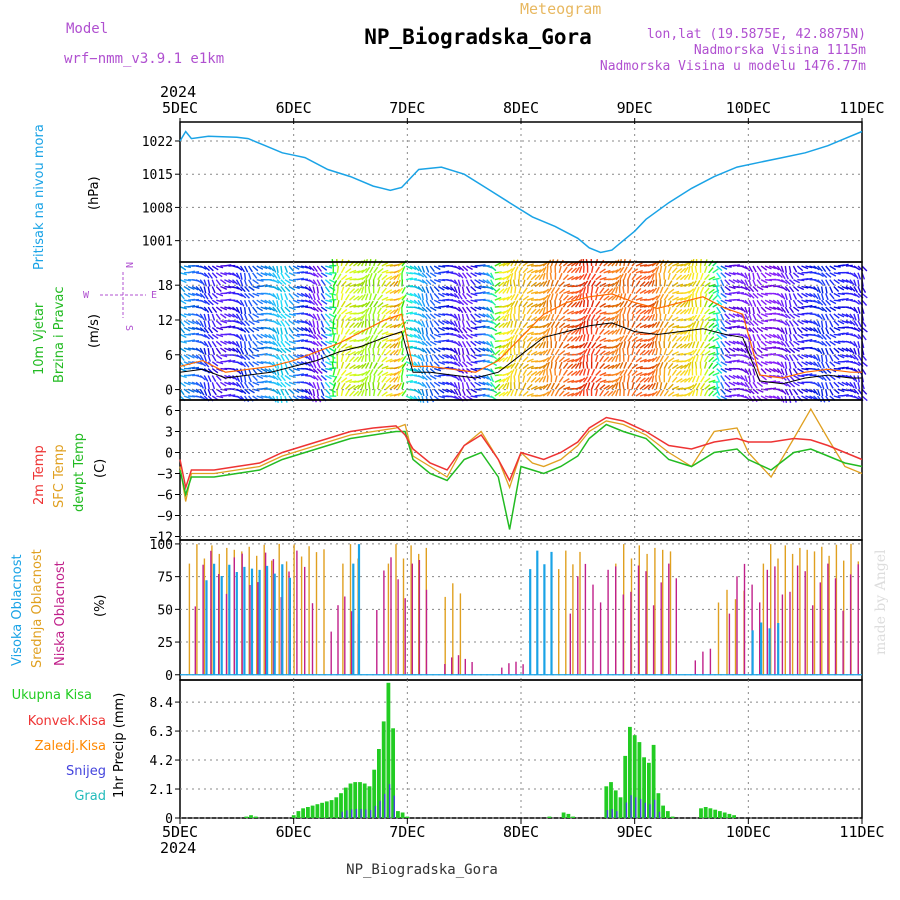 The image size is (900, 900). Describe the element at coordinates (90, 796) in the screenshot. I see `precip-legend-grad: Grad` at that location.